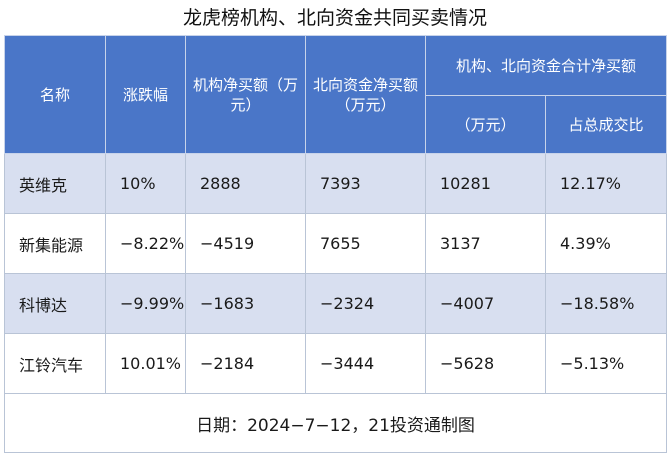 Image resolution: width=670 pixels, height=460 pixels. Describe the element at coordinates (606, 124) in the screenshot. I see `header-ratio: 占总成交比` at that location.